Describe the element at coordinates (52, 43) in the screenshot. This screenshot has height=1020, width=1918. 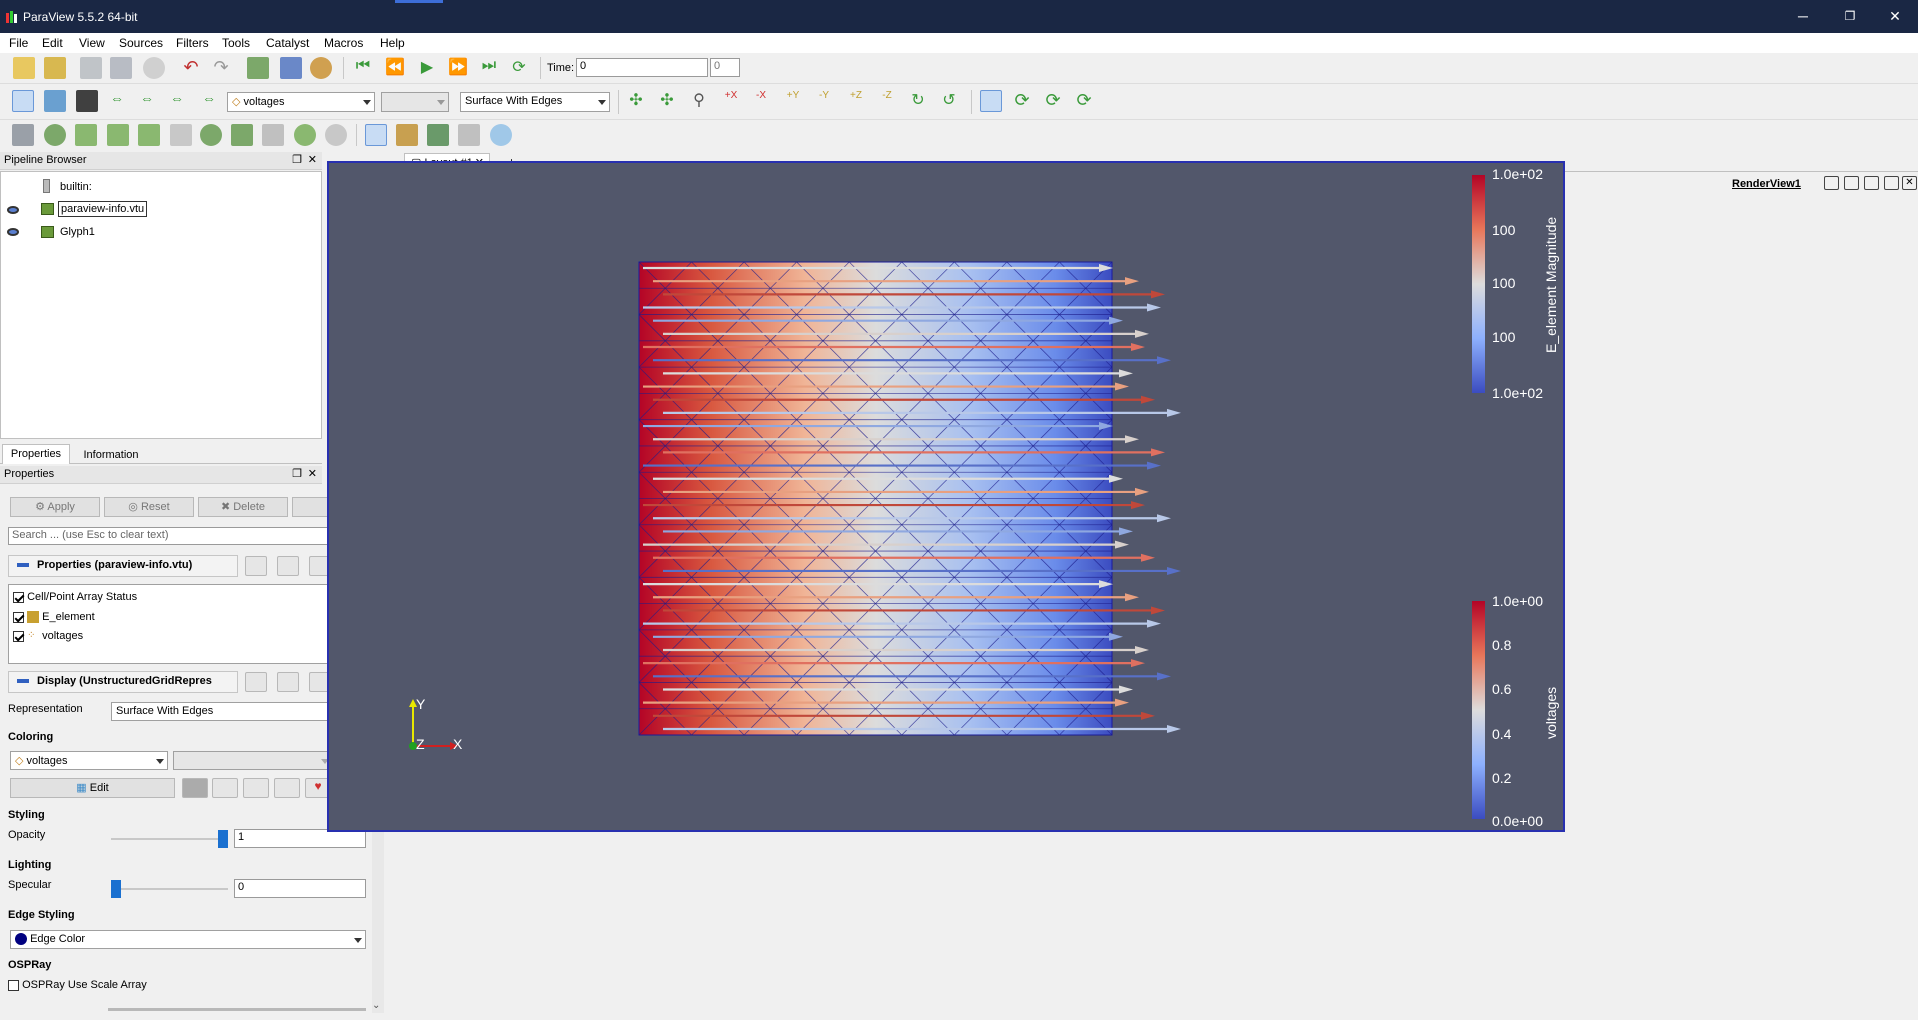
I see `menu-edit: Edit` at that location.